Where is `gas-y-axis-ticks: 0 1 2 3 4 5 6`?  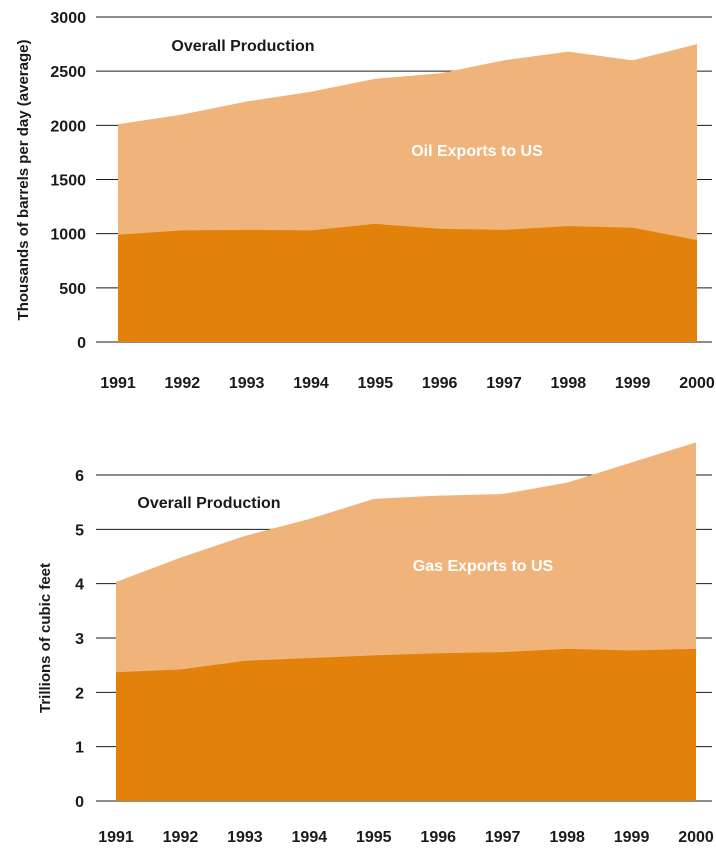
gas-y-axis-ticks: 0 1 2 3 4 5 6 is located at coordinates (79, 639).